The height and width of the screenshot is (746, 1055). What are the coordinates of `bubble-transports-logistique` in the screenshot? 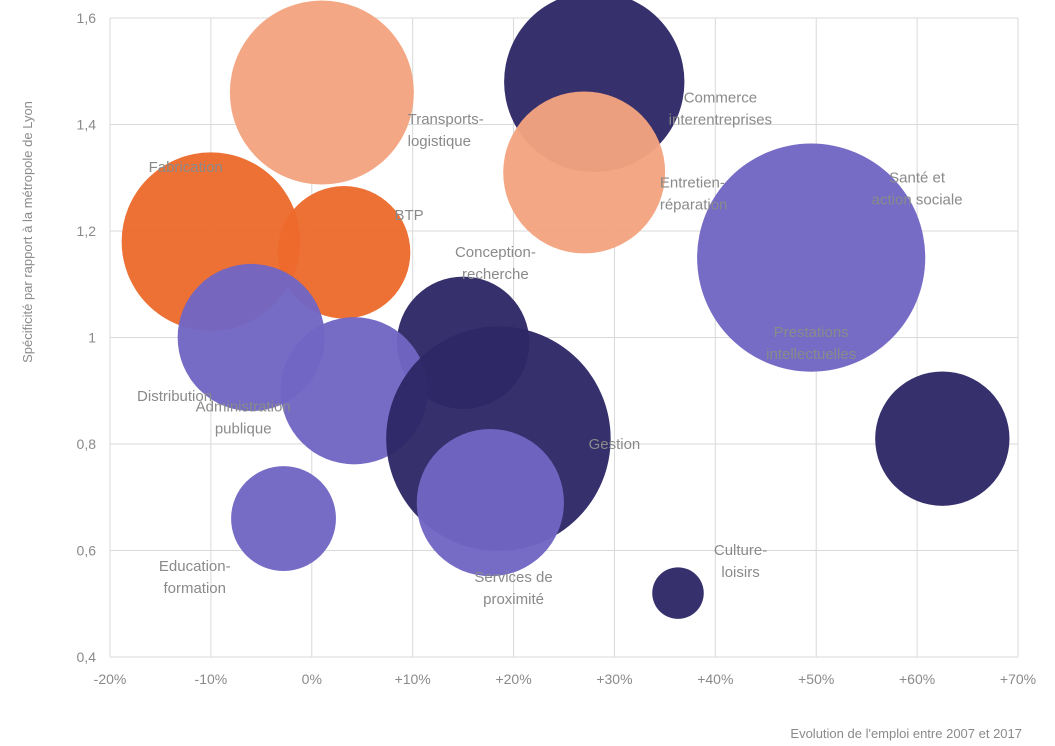 It's located at (321, 92).